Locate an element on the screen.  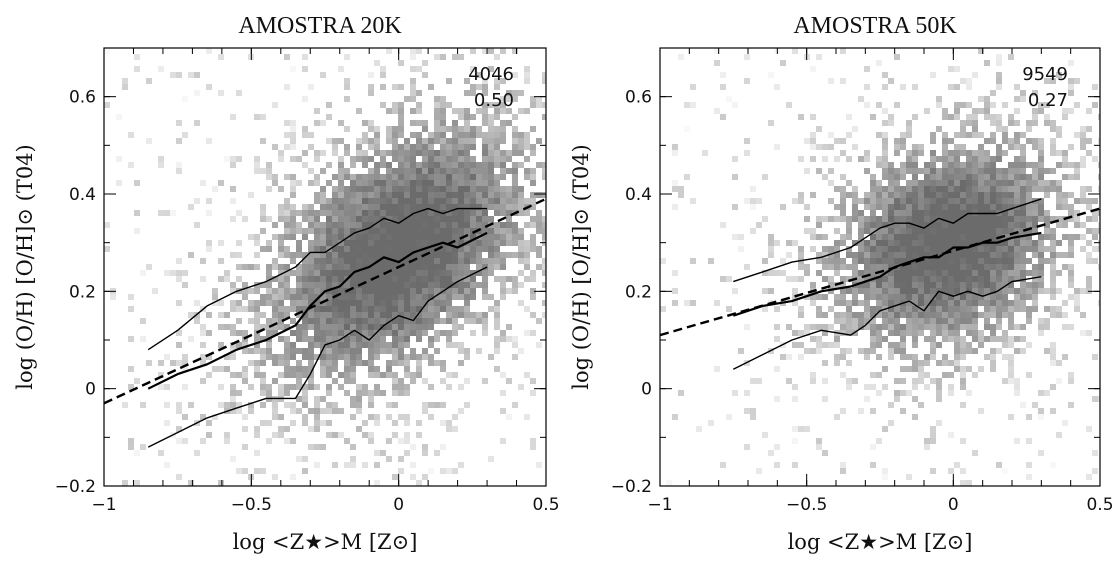
annotation-1: 4046 is located at coordinates (491, 74).